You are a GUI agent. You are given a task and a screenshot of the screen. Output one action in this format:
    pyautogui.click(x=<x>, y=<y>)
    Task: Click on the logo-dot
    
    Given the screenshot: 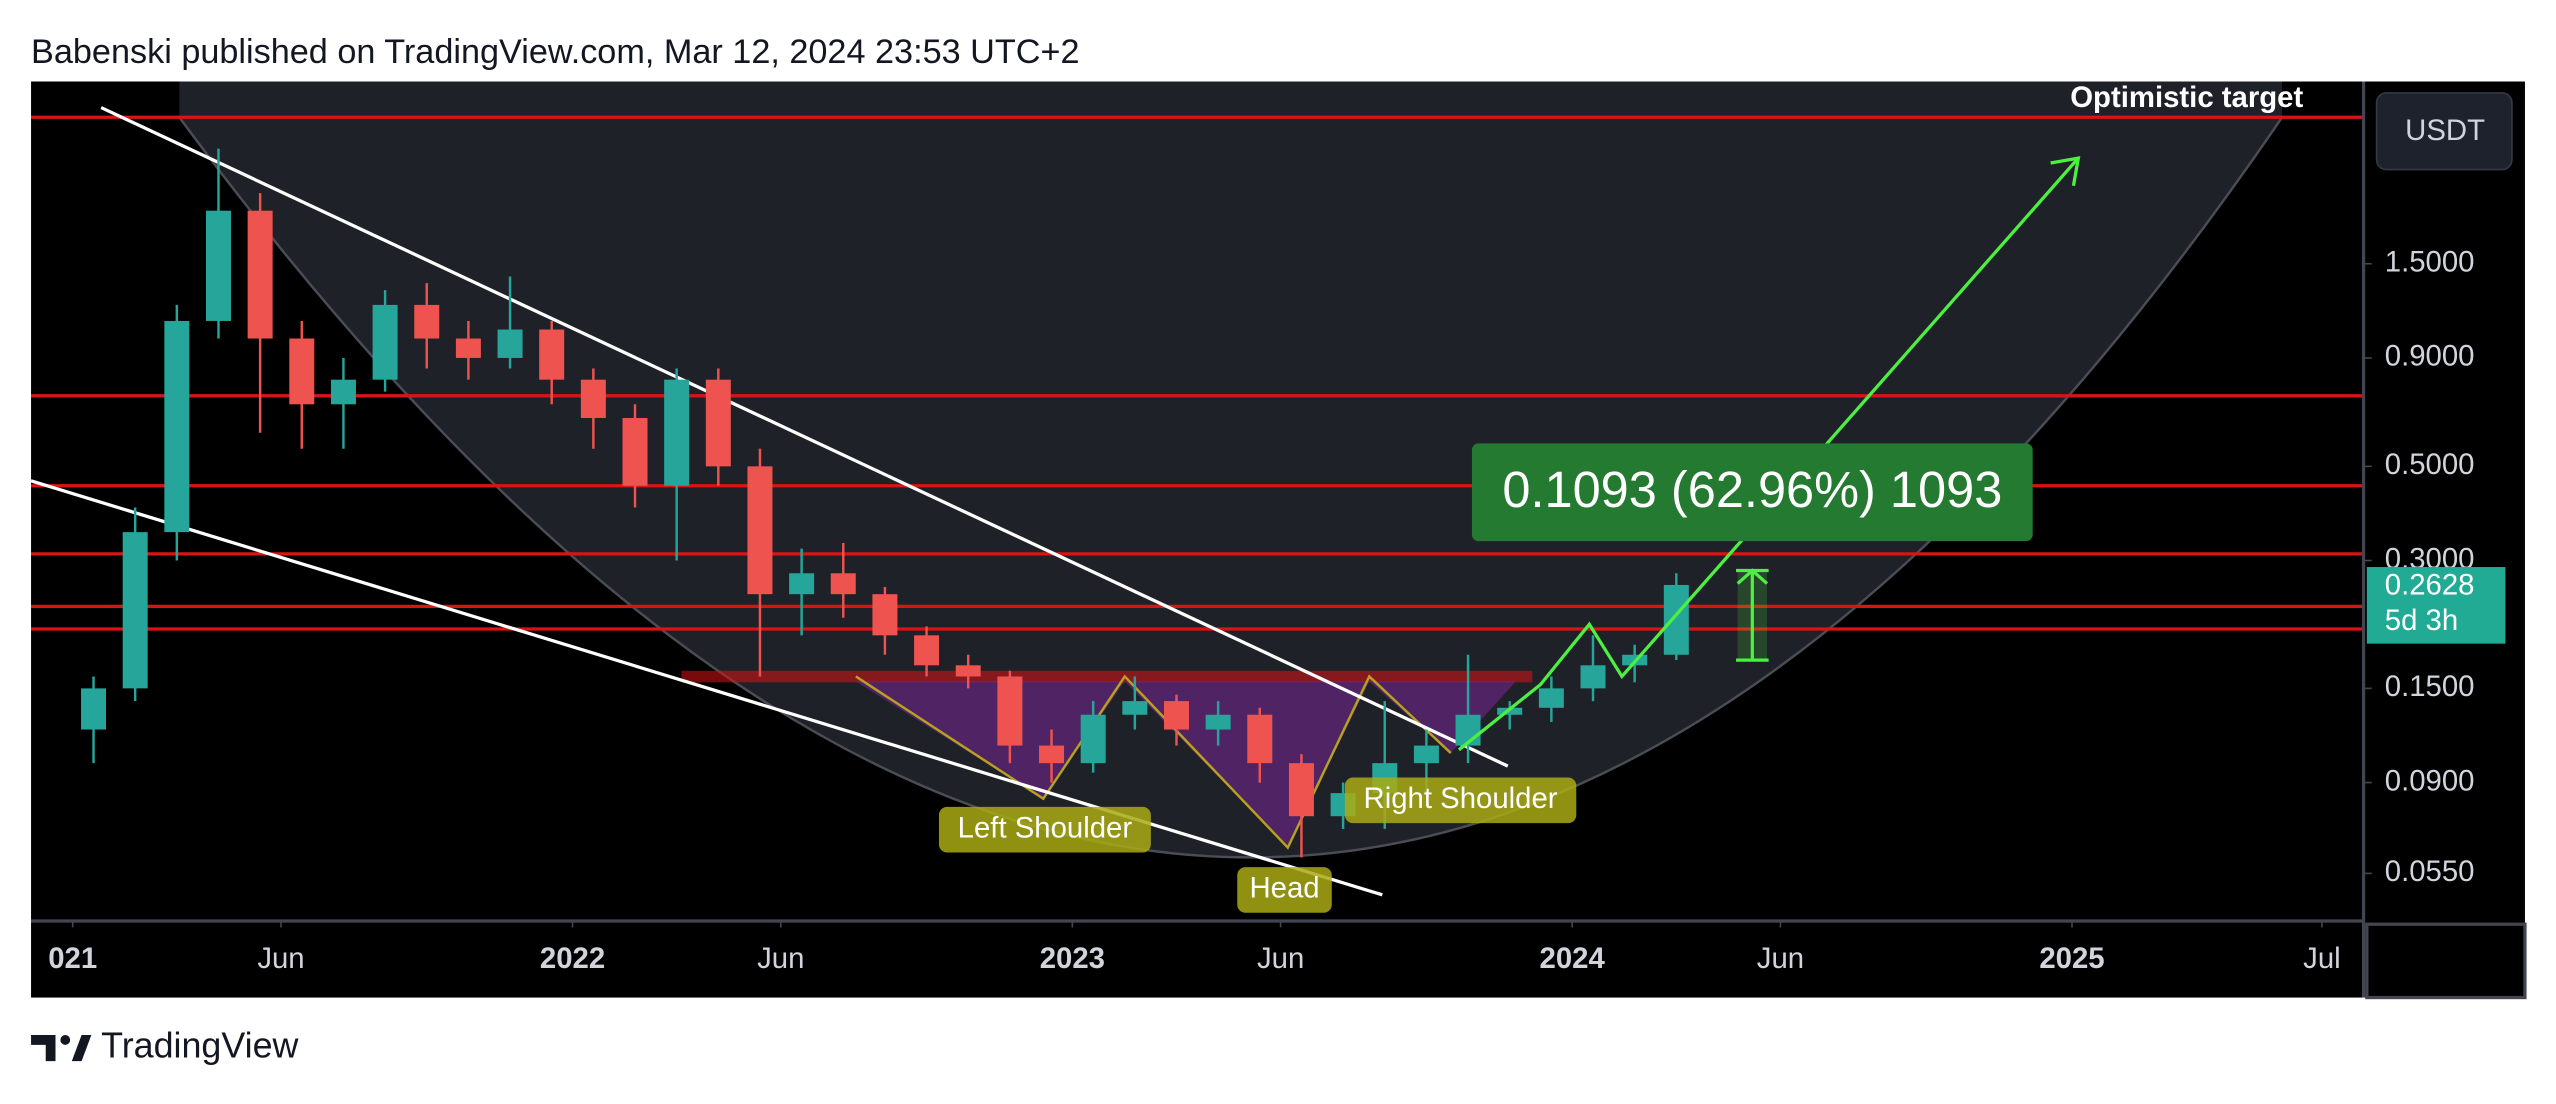 What is the action you would take?
    pyautogui.click(x=65, y=1040)
    